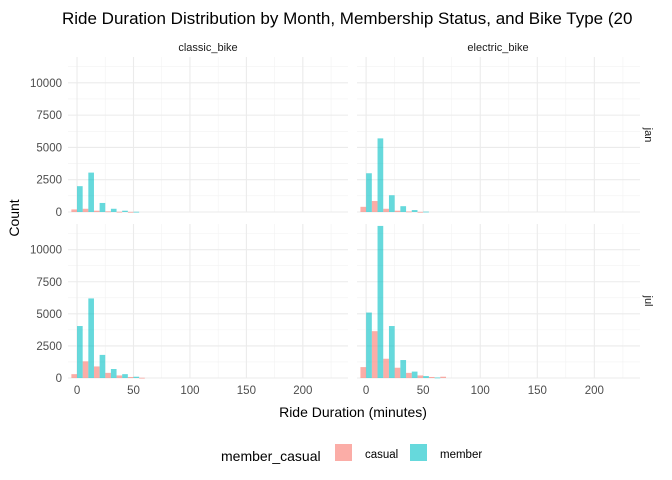 The height and width of the screenshot is (480, 672). Describe the element at coordinates (381, 455) in the screenshot. I see `legend-label-casual: casual` at that location.